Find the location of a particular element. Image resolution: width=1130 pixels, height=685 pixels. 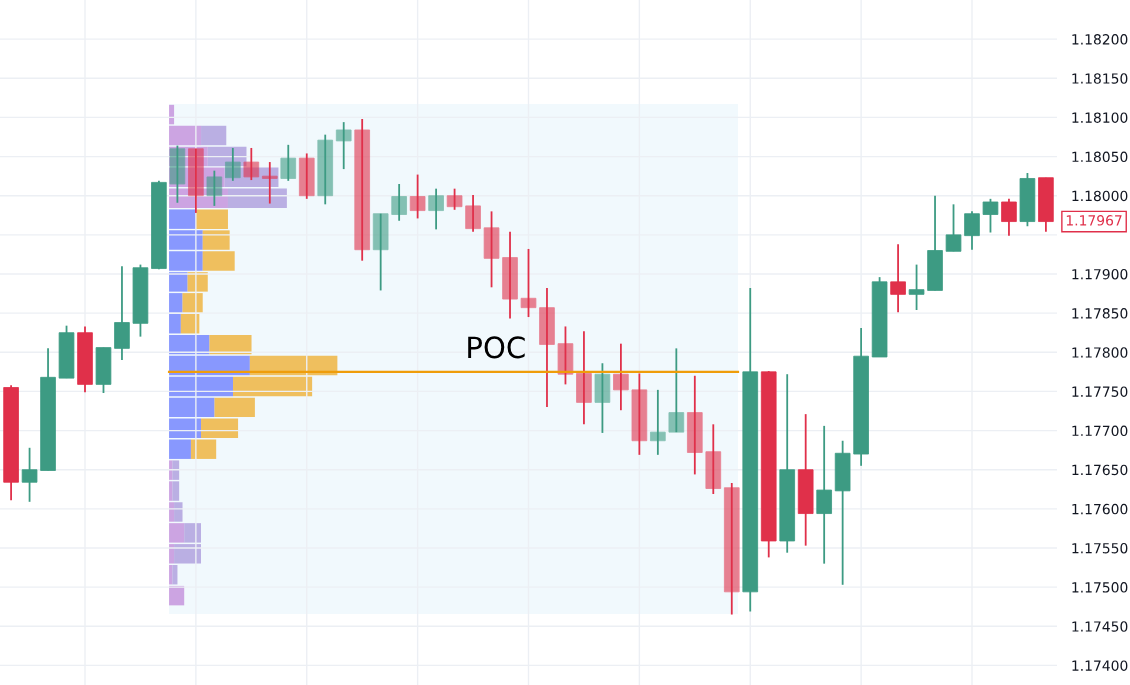

y-tick-label: 1.17800 is located at coordinates (1100, 352).